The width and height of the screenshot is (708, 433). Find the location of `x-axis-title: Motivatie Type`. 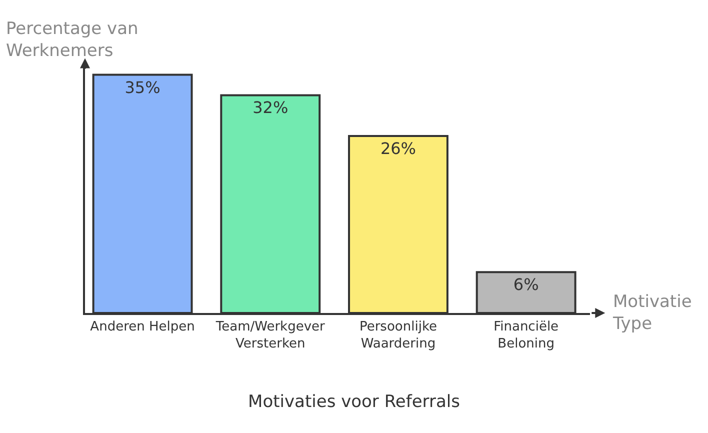

x-axis-title: Motivatie Type is located at coordinates (652, 313).